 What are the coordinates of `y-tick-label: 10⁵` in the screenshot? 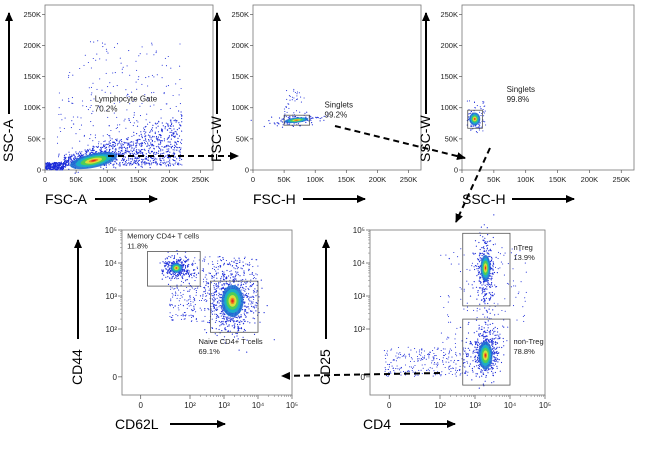 It's located at (111, 230).